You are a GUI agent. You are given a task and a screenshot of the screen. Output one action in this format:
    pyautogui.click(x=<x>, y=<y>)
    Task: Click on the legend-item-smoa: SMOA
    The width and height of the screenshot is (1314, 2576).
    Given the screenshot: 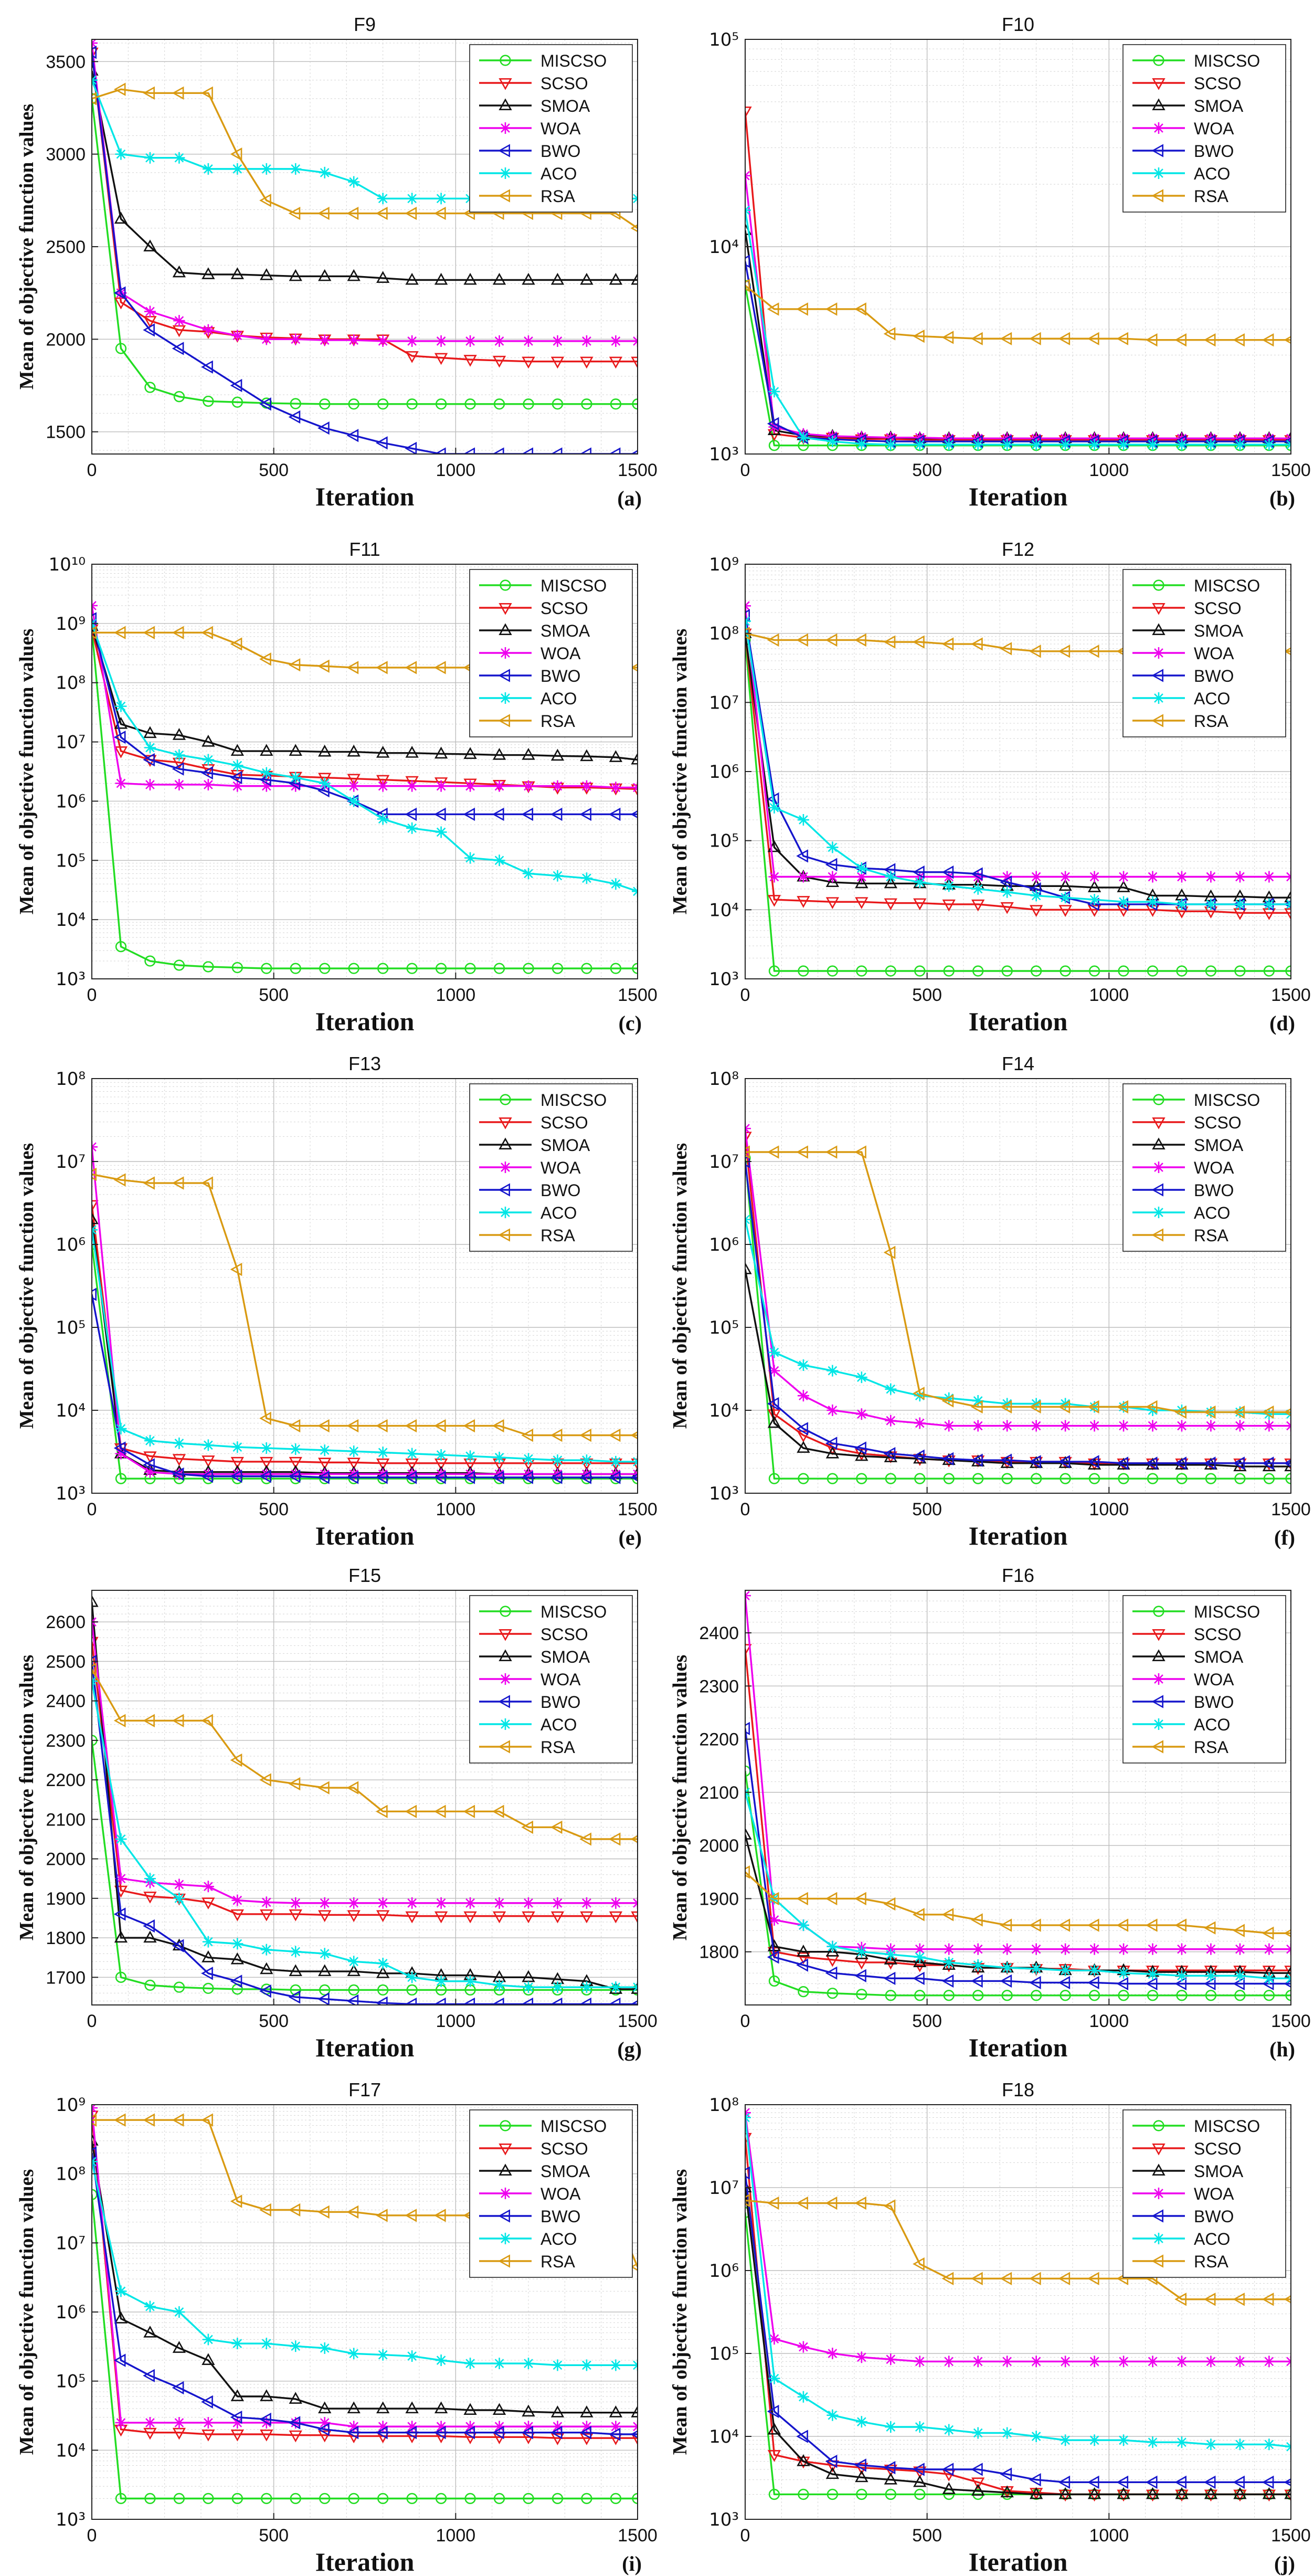 What is the action you would take?
    pyautogui.click(x=1188, y=630)
    